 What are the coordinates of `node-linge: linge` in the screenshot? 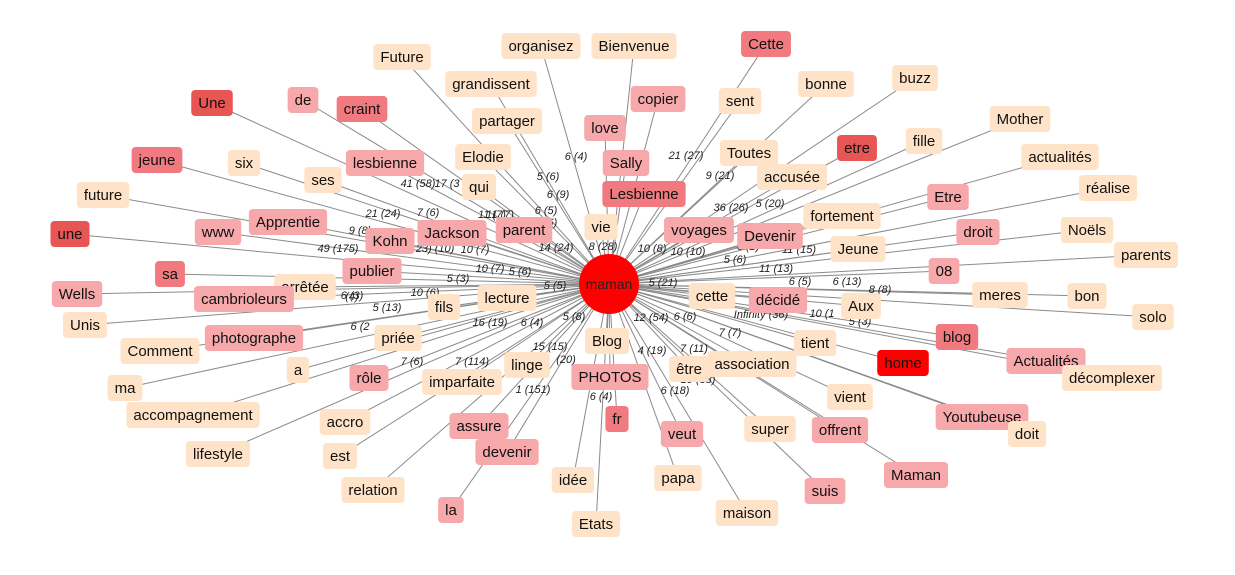 It's located at (527, 365).